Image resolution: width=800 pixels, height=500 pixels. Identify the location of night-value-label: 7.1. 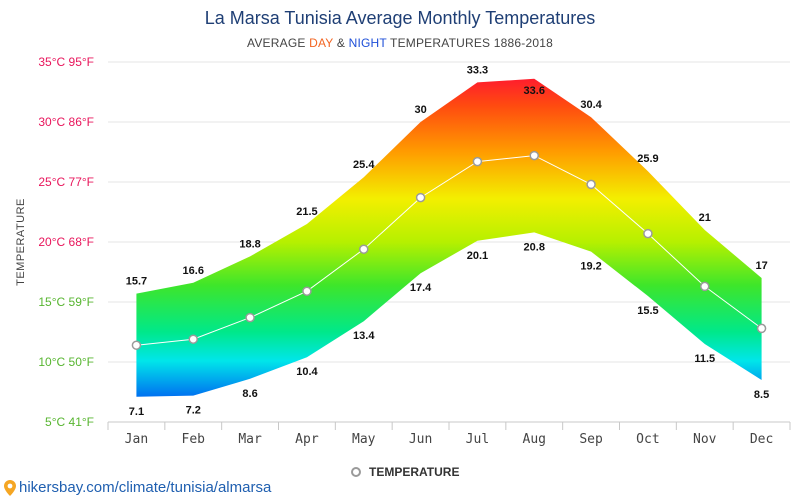
(136, 412).